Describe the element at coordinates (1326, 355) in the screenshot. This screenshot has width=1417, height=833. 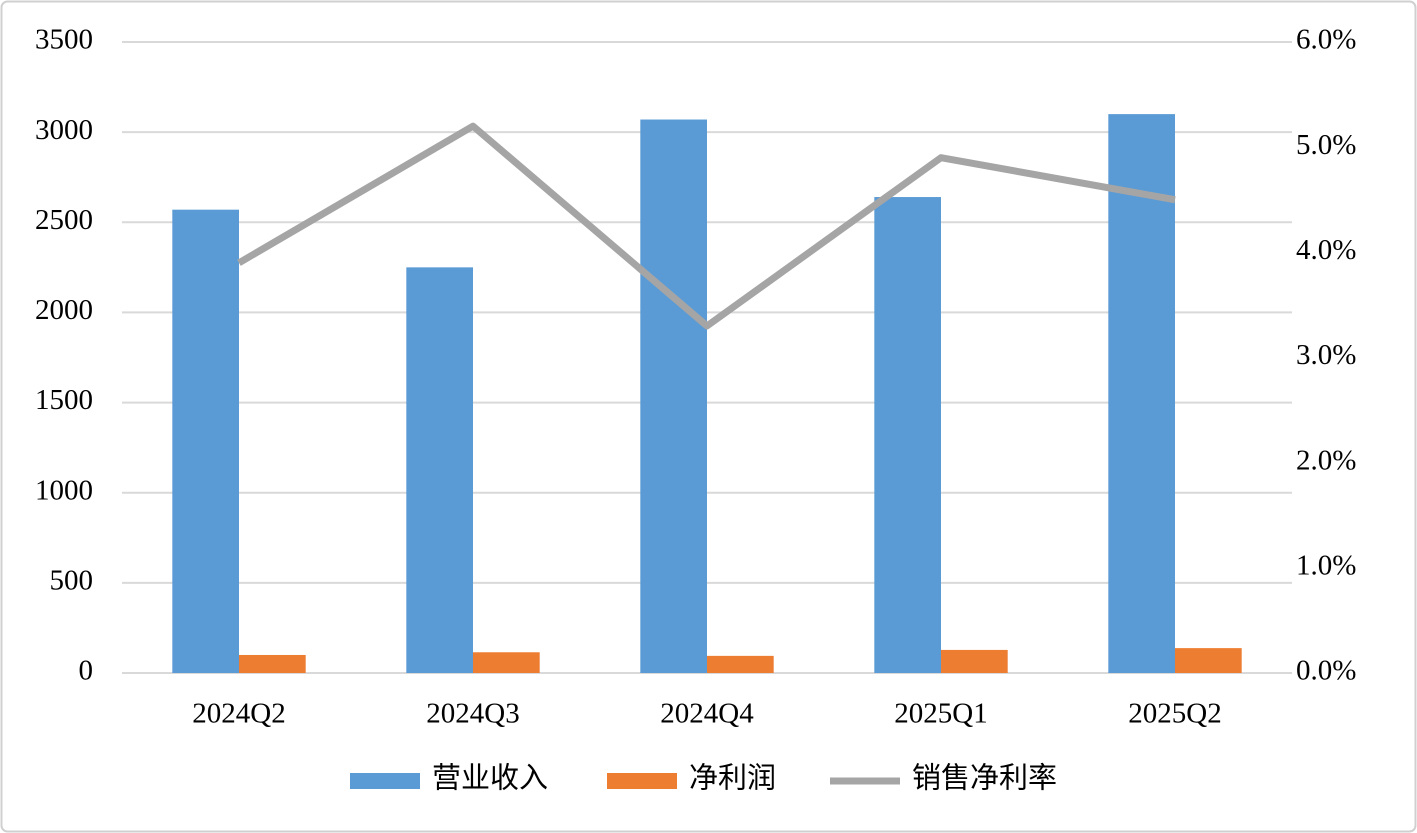
I see `y2-tick-label: 3.0%` at that location.